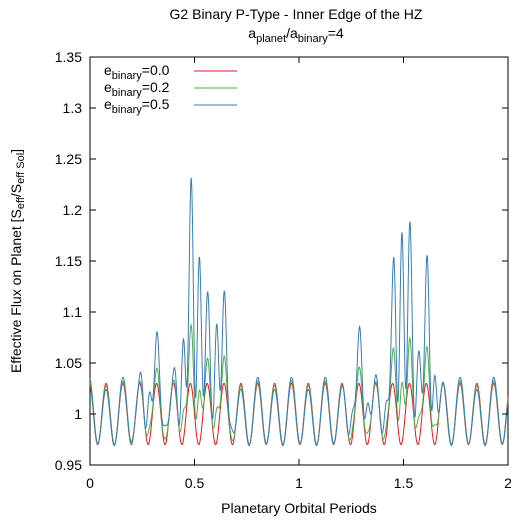 This screenshot has width=511, height=520. Describe the element at coordinates (68, 363) in the screenshot. I see `y-tick-label: 1.05` at that location.